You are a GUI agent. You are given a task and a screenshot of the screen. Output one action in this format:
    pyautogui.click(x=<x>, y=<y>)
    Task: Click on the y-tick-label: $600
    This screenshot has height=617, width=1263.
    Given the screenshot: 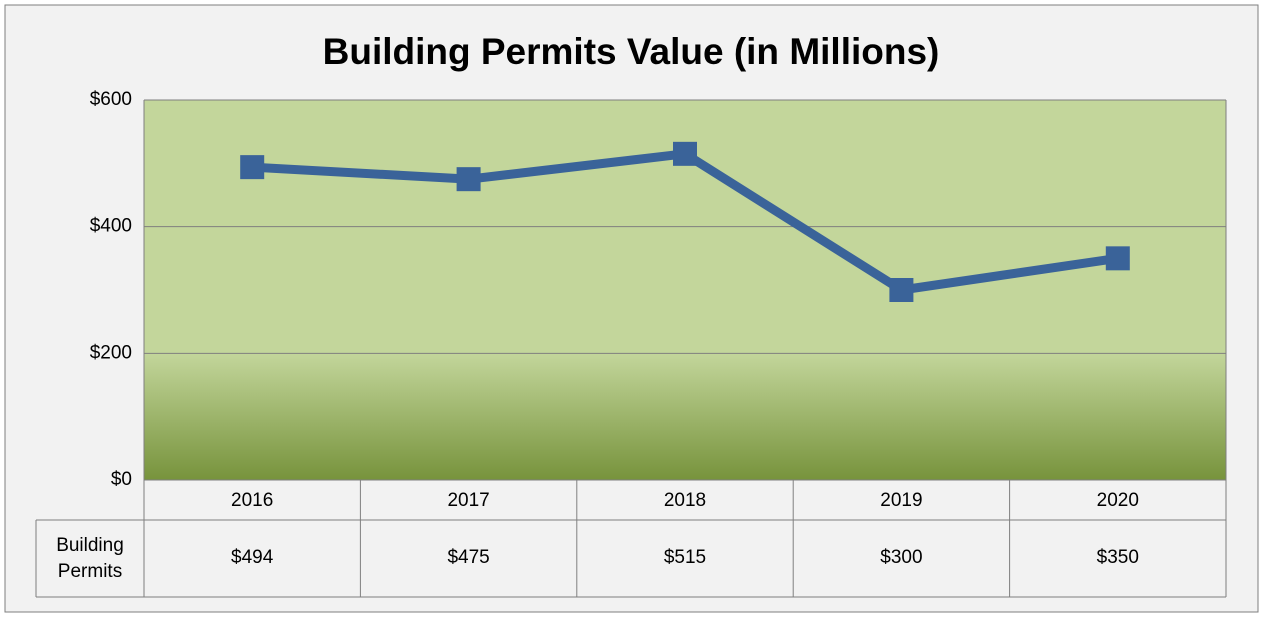 What is the action you would take?
    pyautogui.click(x=111, y=99)
    